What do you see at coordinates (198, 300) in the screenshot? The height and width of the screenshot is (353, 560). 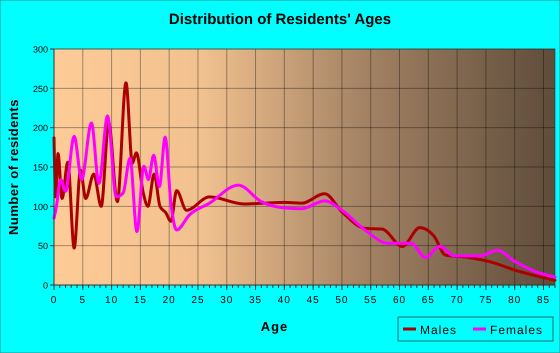 I see `x-tick-label: 25` at bounding box center [198, 300].